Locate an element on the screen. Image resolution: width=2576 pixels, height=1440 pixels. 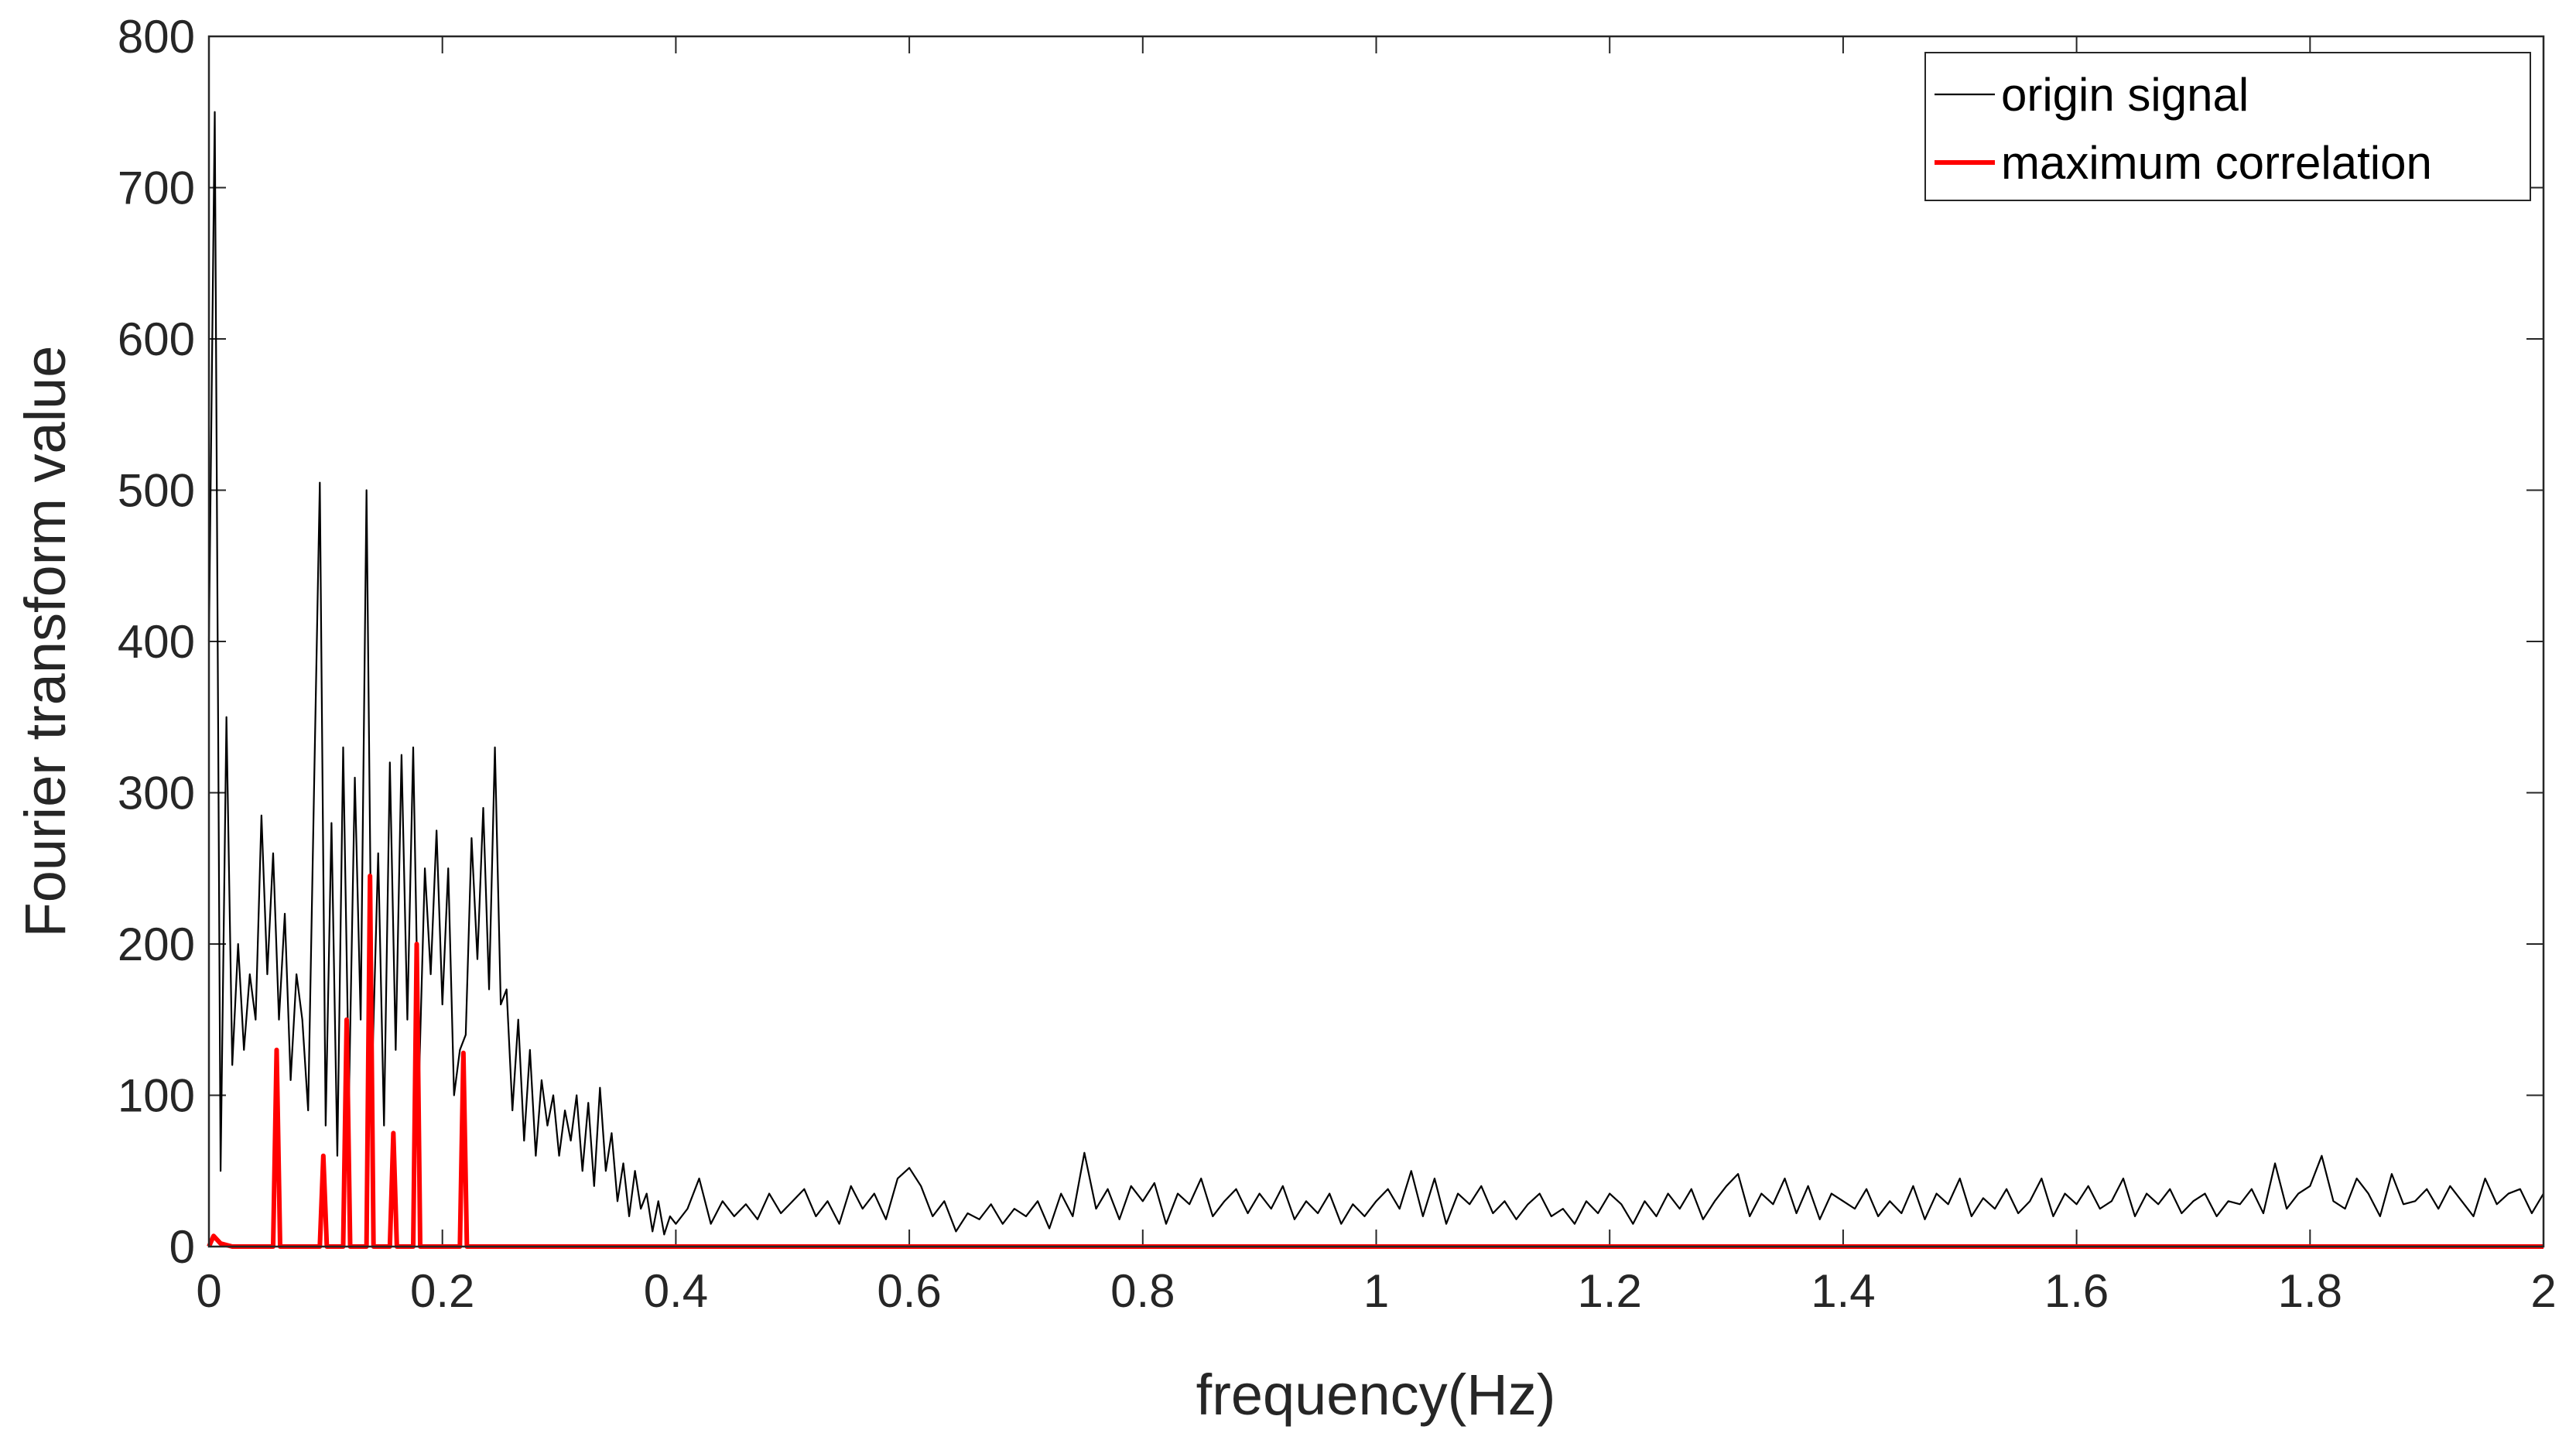
x-tick-label: 1 is located at coordinates (1376, 1291).